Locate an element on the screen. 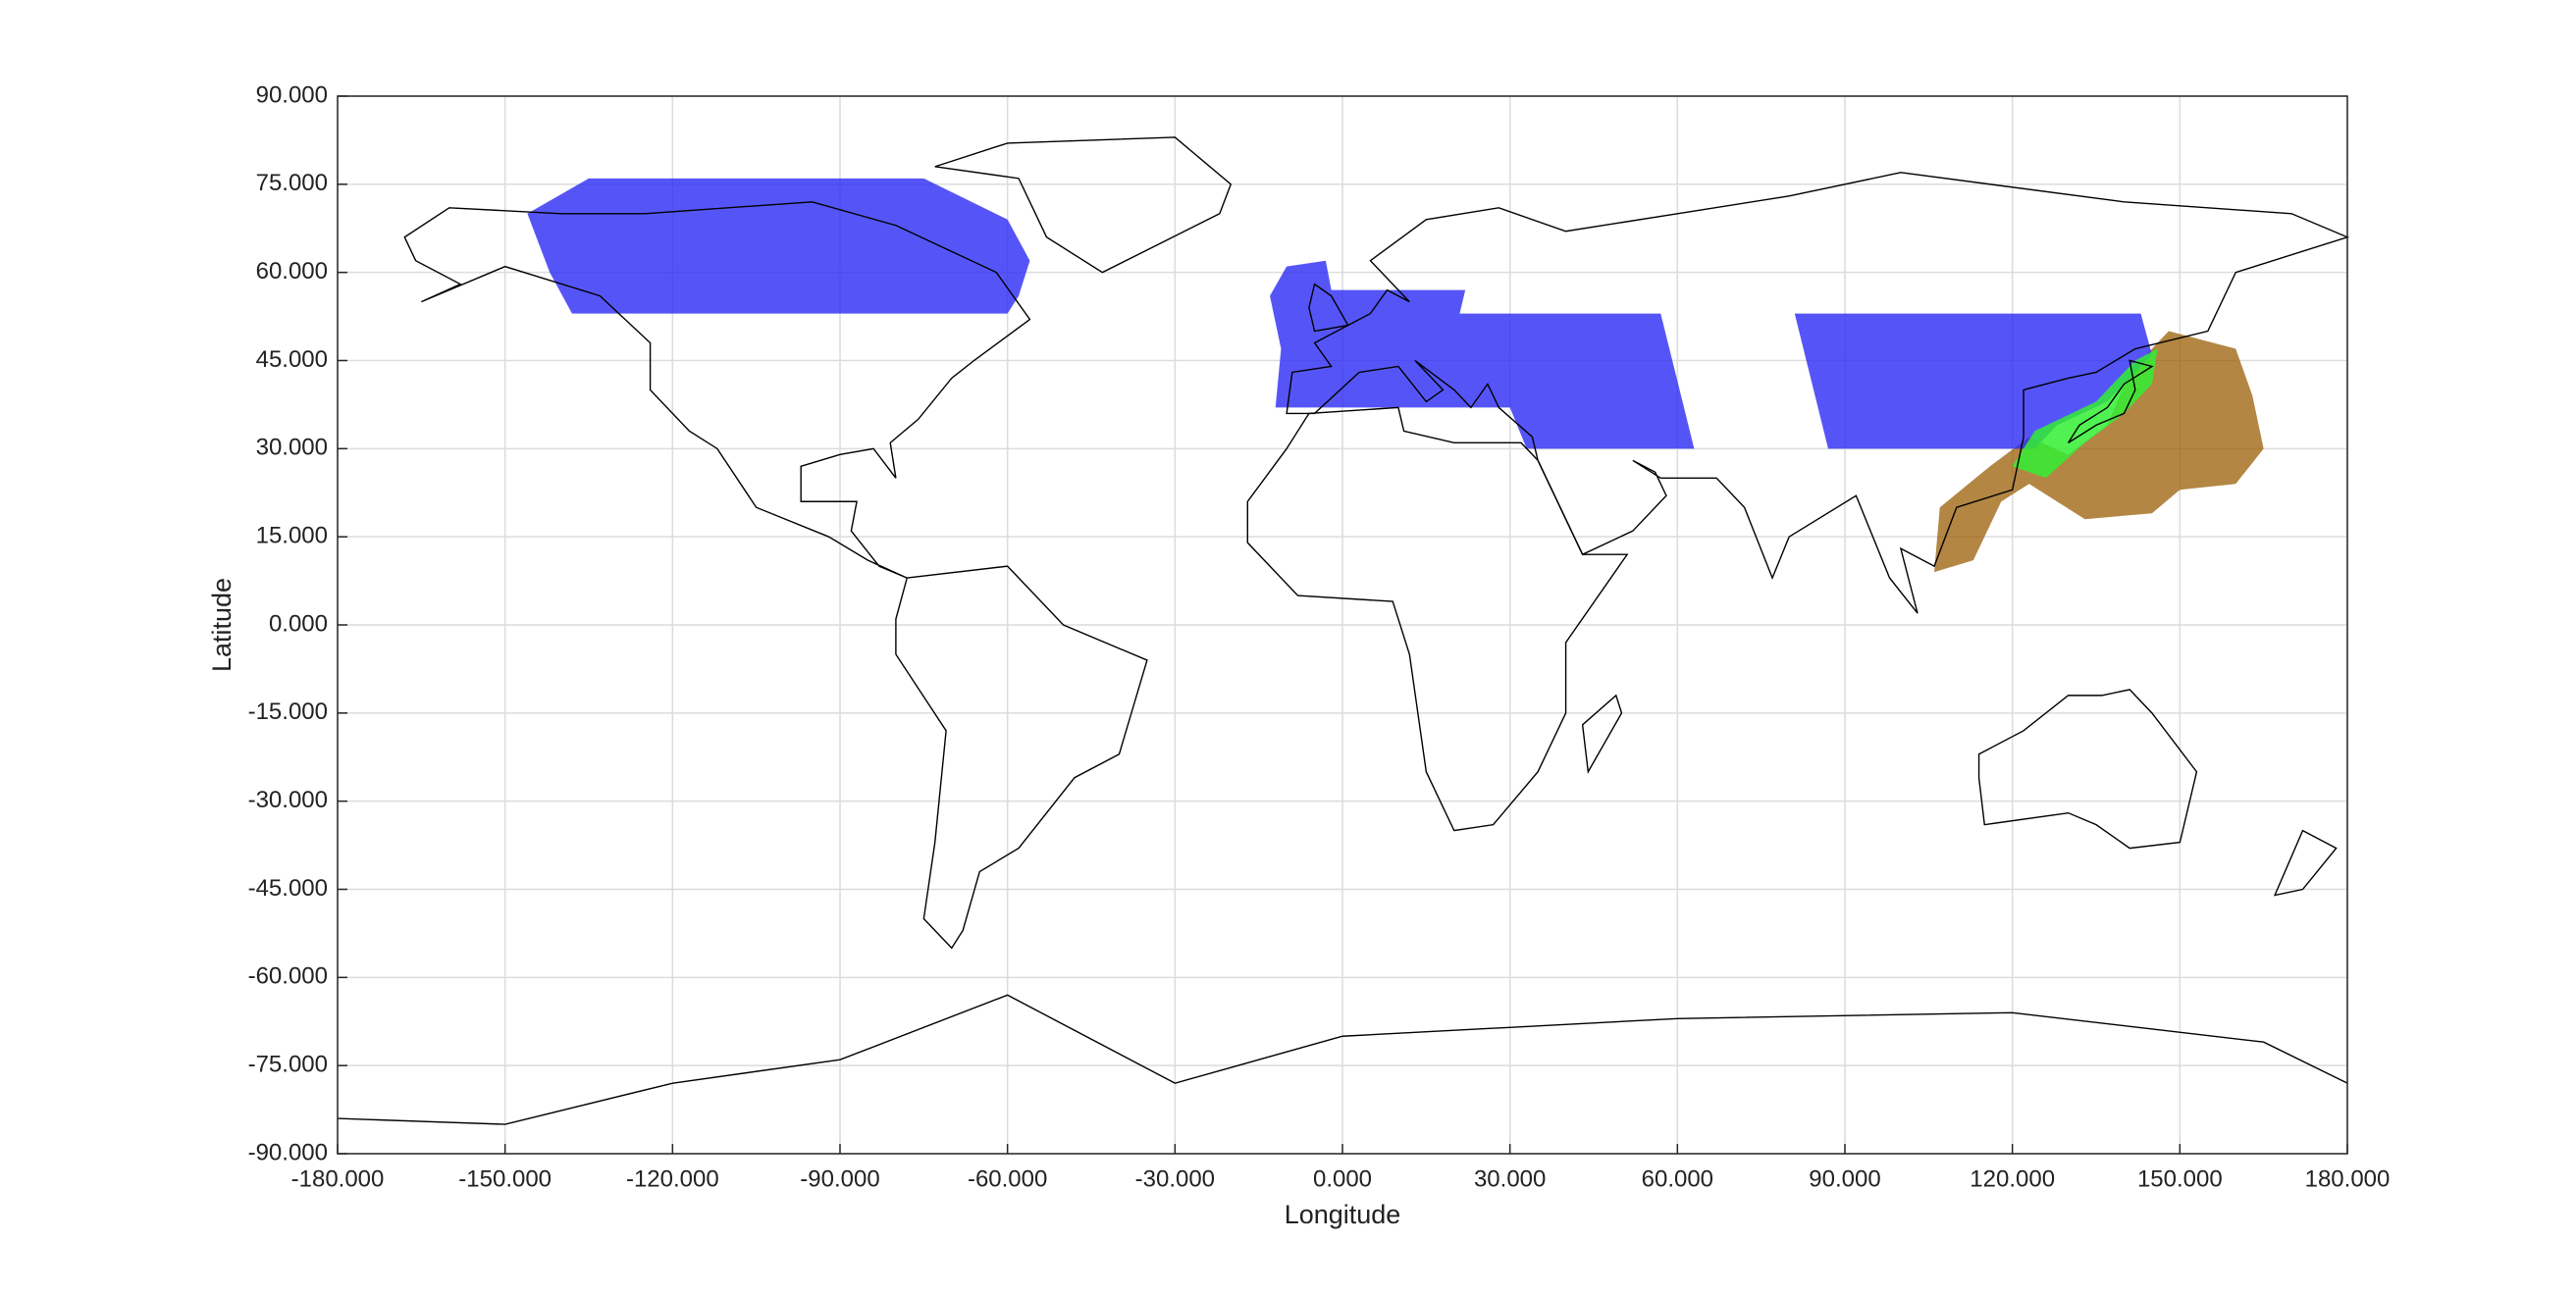 The image size is (2576, 1293). y-tick-label: -75.000 is located at coordinates (288, 1065).